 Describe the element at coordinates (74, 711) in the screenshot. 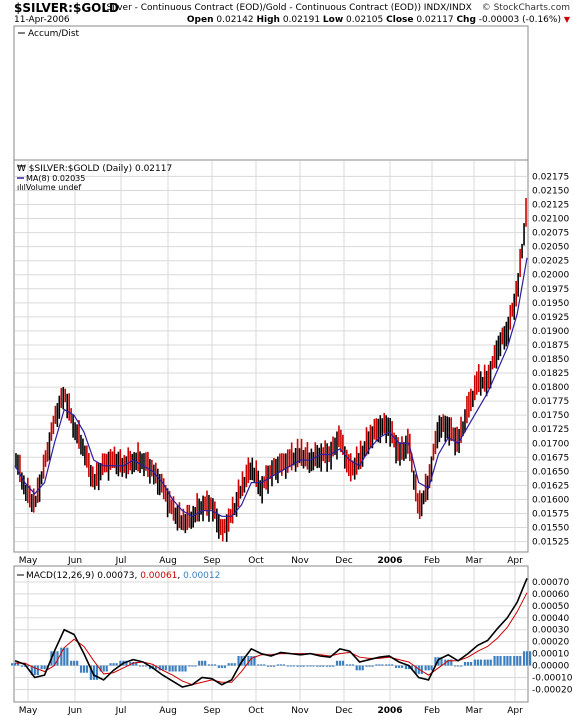

I see `x-tick-label: Jun` at that location.